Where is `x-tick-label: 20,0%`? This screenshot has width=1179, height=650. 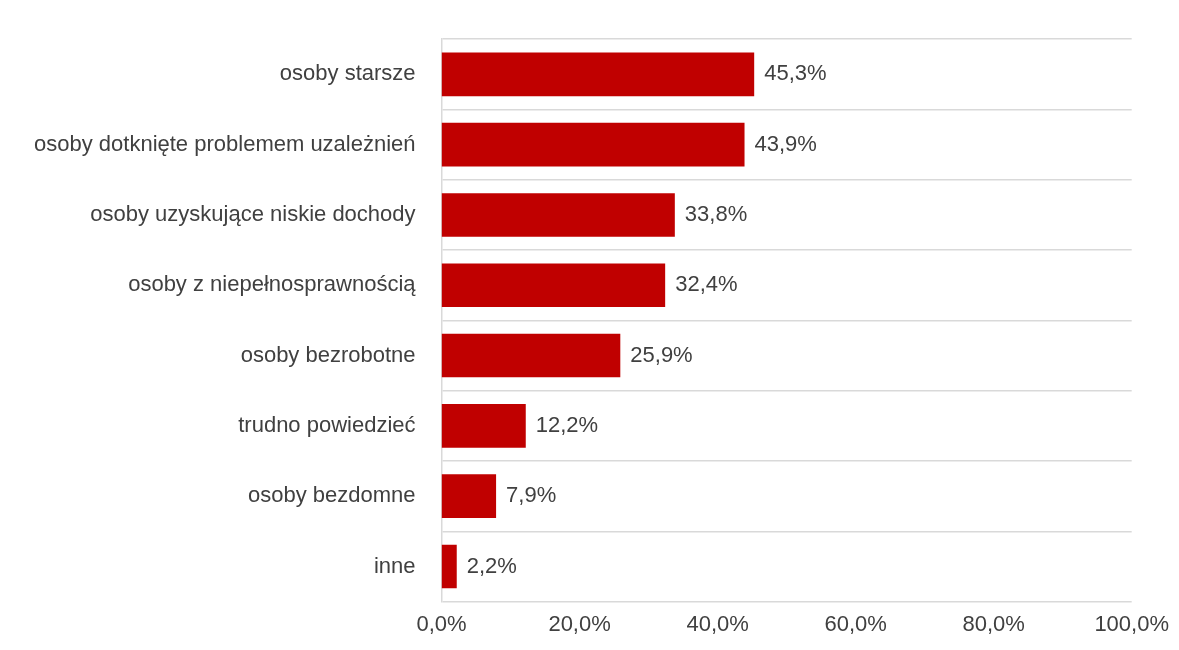 x-tick-label: 20,0% is located at coordinates (579, 623).